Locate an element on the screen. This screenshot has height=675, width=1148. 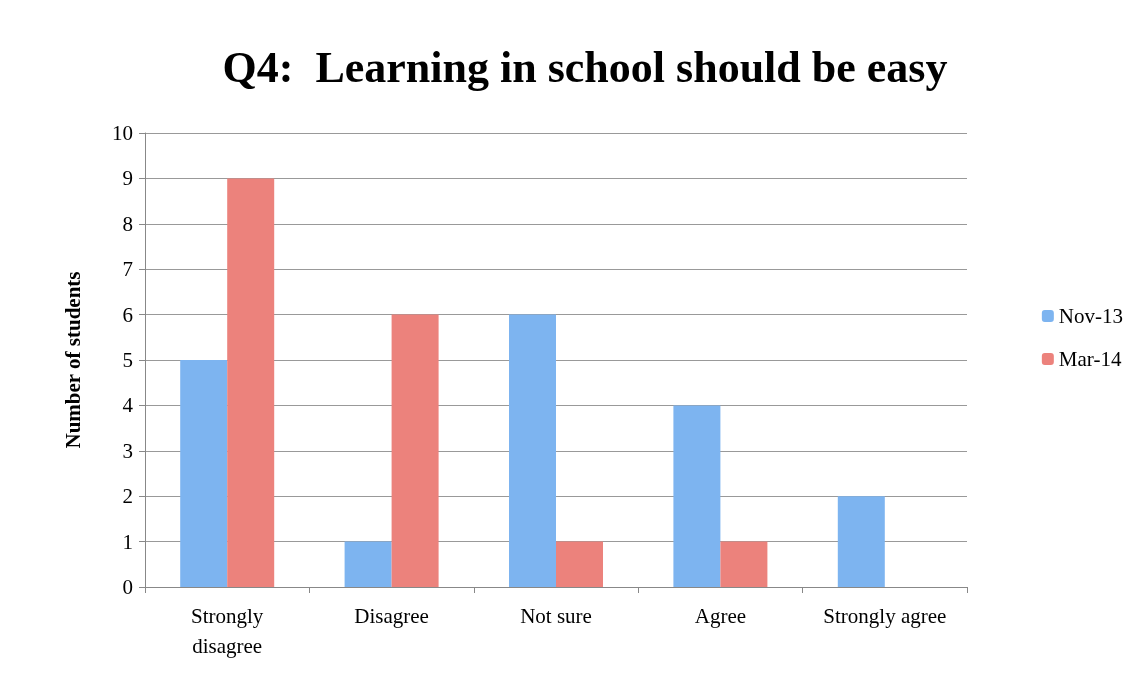
y-tick-label: 0 is located at coordinates (127, 587).